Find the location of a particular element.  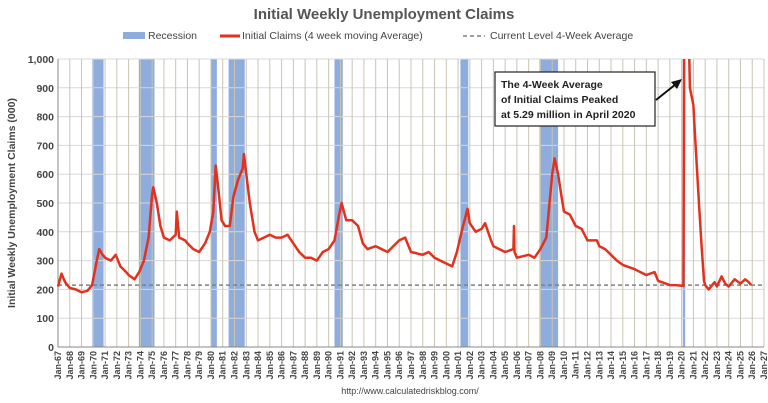

x-tick-label: Jan-79 is located at coordinates (199, 365).